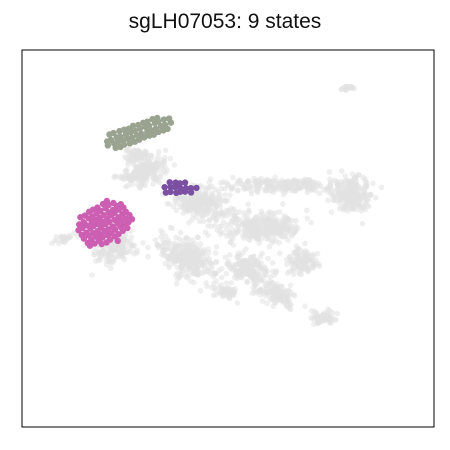  What do you see at coordinates (273, 298) in the screenshot?
I see `background-cell-2007` at bounding box center [273, 298].